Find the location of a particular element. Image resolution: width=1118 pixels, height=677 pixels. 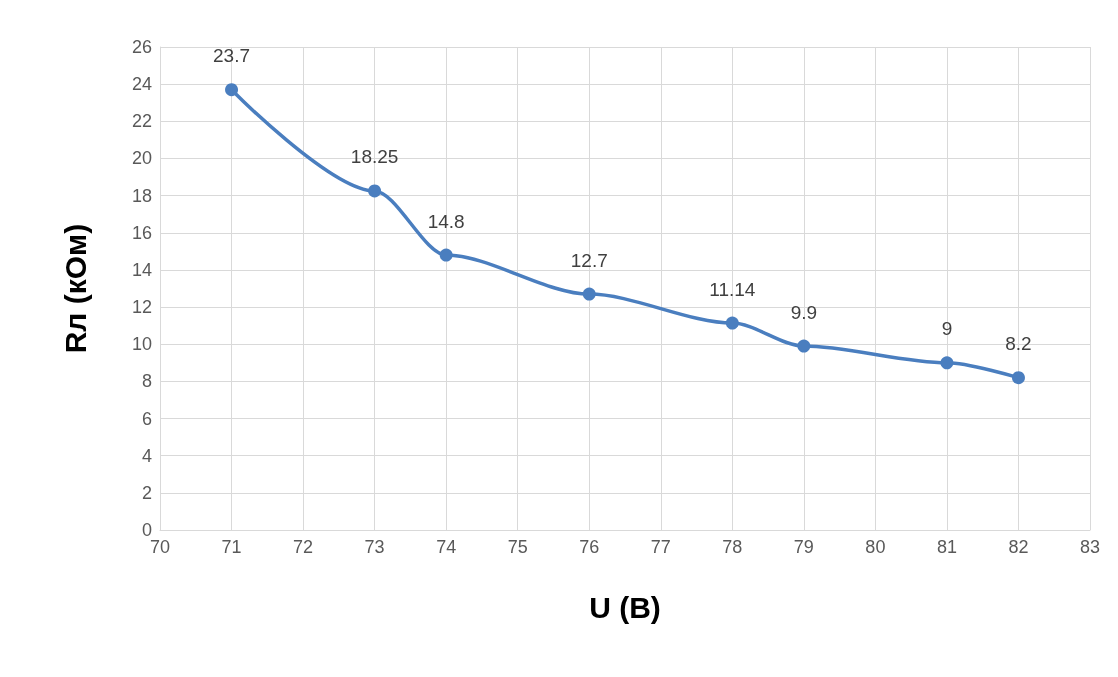

data-label: 9 is located at coordinates (947, 329).